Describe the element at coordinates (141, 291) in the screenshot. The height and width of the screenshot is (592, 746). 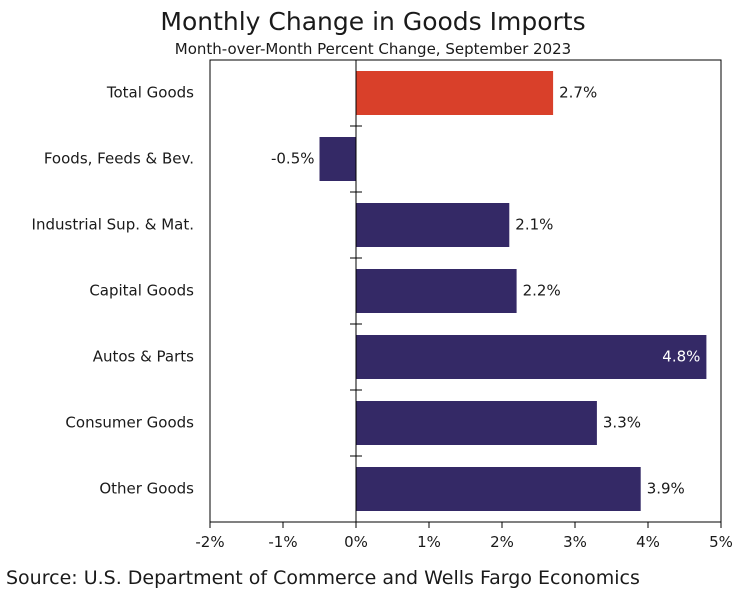
I see `category-label: Capital Goods` at that location.